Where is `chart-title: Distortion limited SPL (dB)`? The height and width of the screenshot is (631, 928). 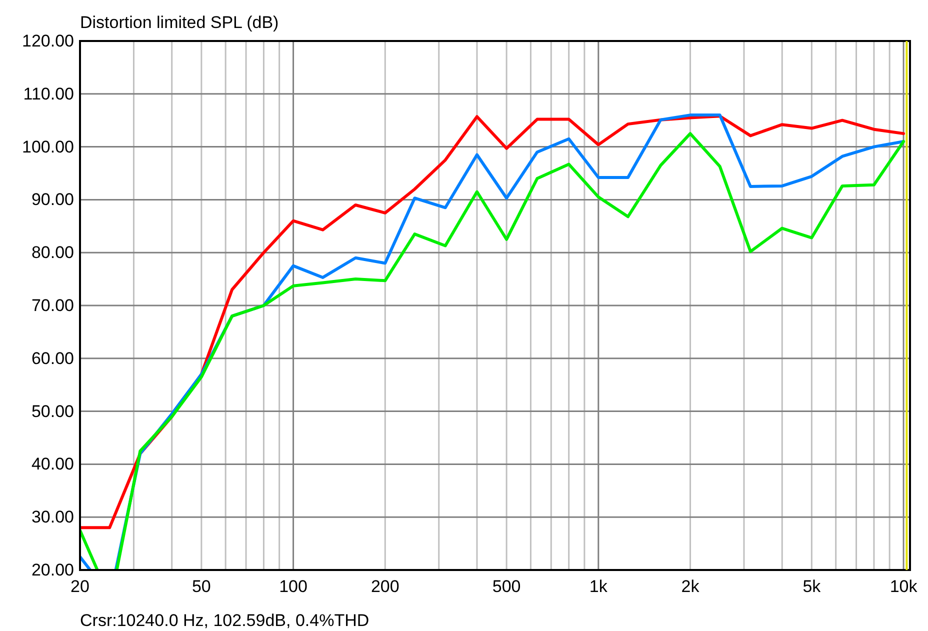 chart-title: Distortion limited SPL (dB) is located at coordinates (179, 22).